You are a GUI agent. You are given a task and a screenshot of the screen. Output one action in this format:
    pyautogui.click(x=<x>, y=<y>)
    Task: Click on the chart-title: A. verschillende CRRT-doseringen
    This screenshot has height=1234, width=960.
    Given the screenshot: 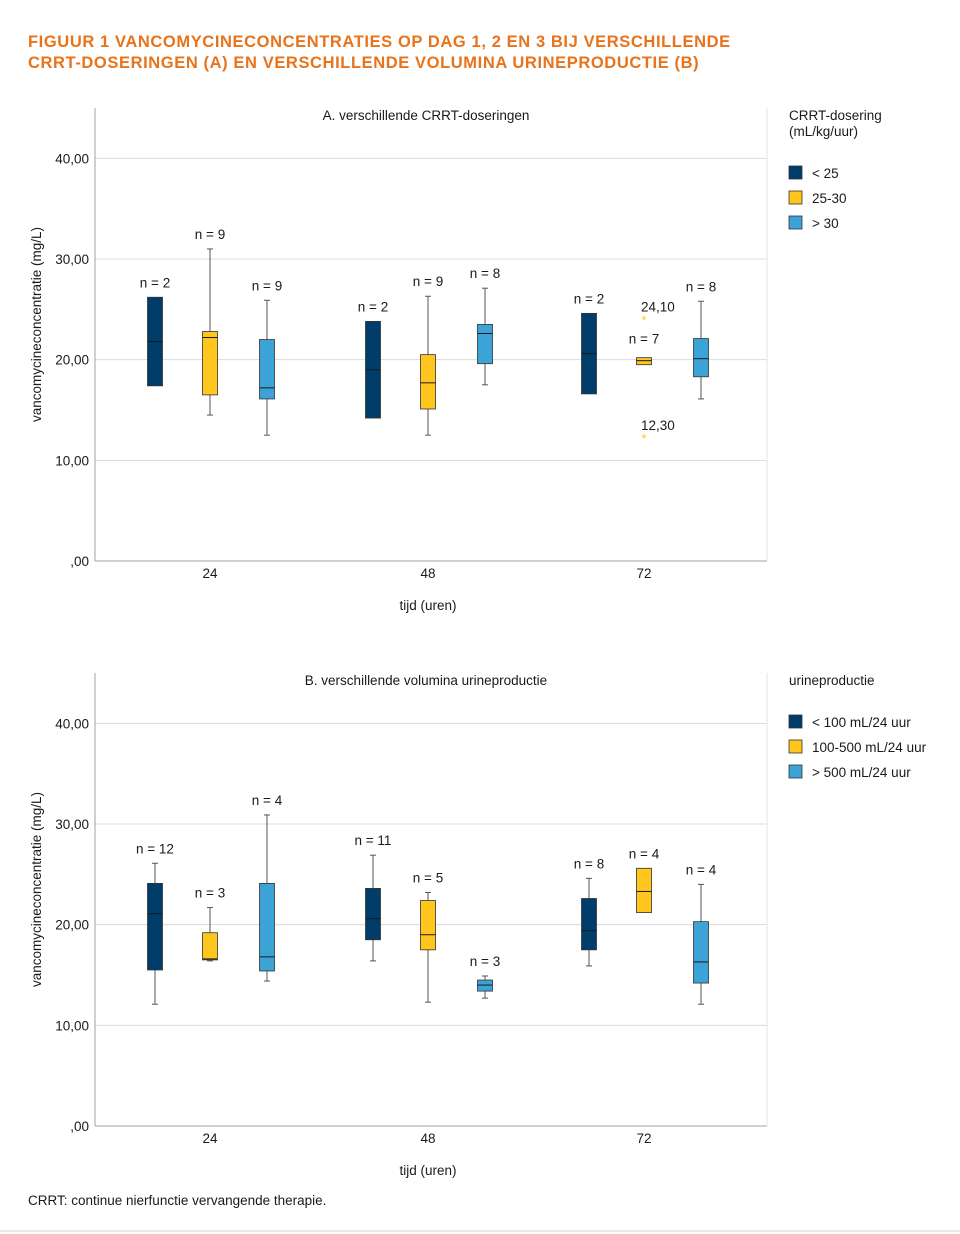 What is the action you would take?
    pyautogui.click(x=426, y=115)
    